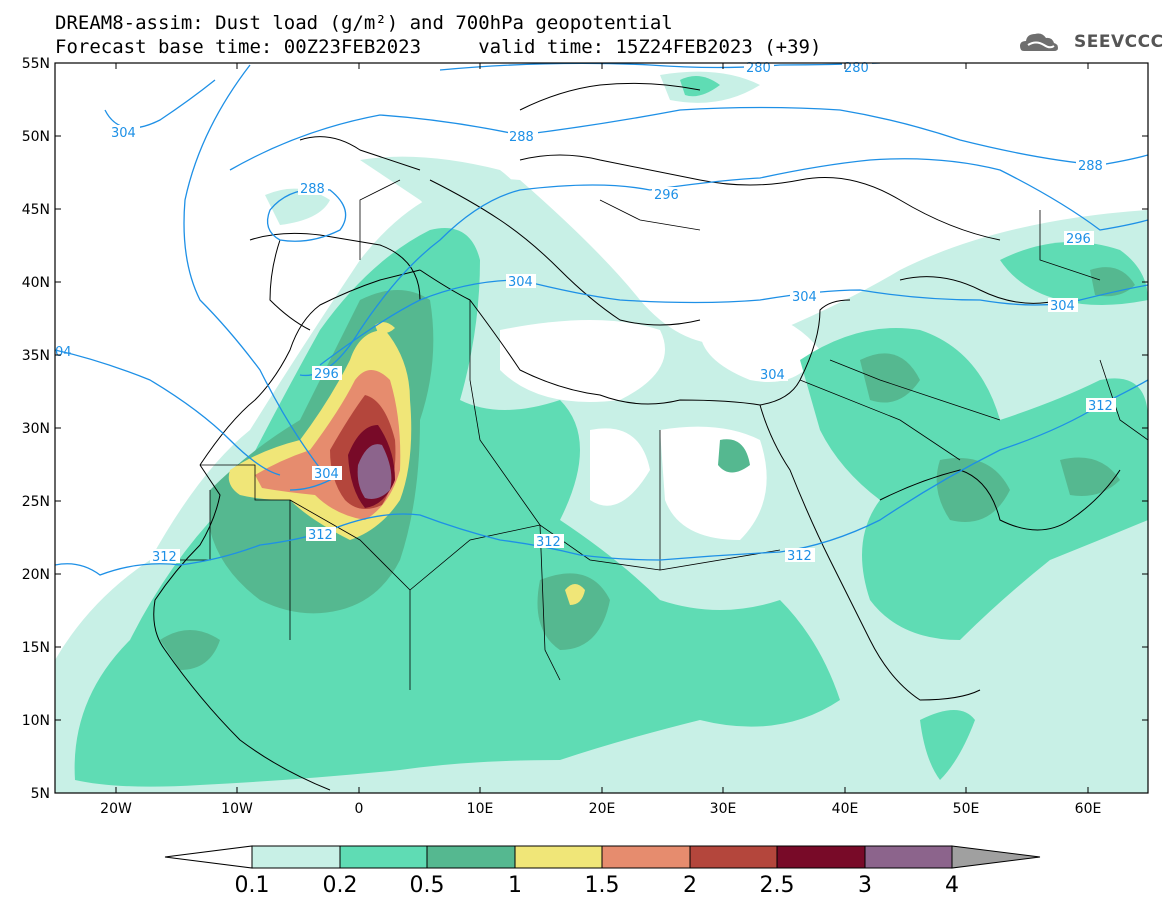 The width and height of the screenshot is (1165, 907). Describe the element at coordinates (480, 809) in the screenshot. I see `lon-label: 10E` at that location.